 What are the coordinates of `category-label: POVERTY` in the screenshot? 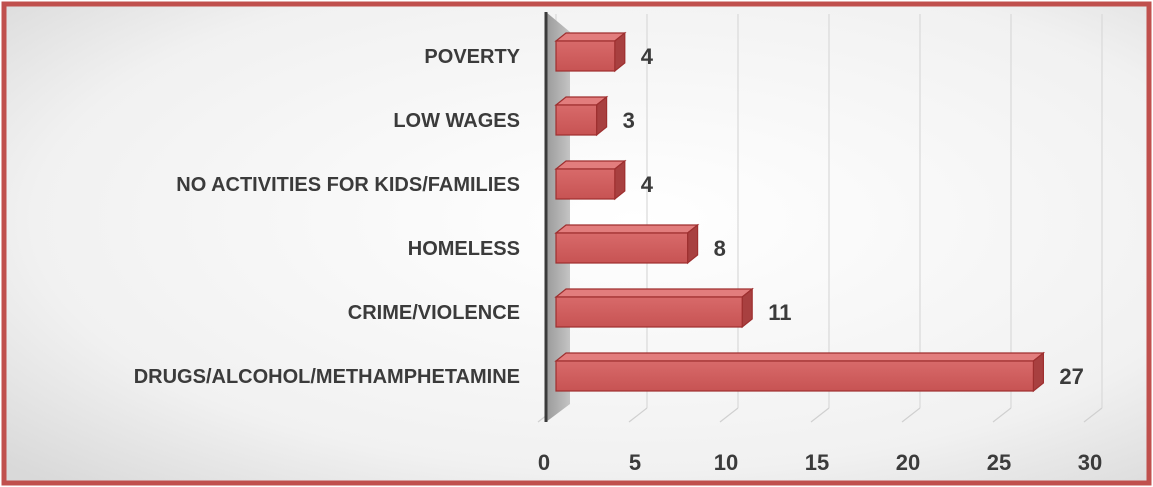 It's located at (472, 57).